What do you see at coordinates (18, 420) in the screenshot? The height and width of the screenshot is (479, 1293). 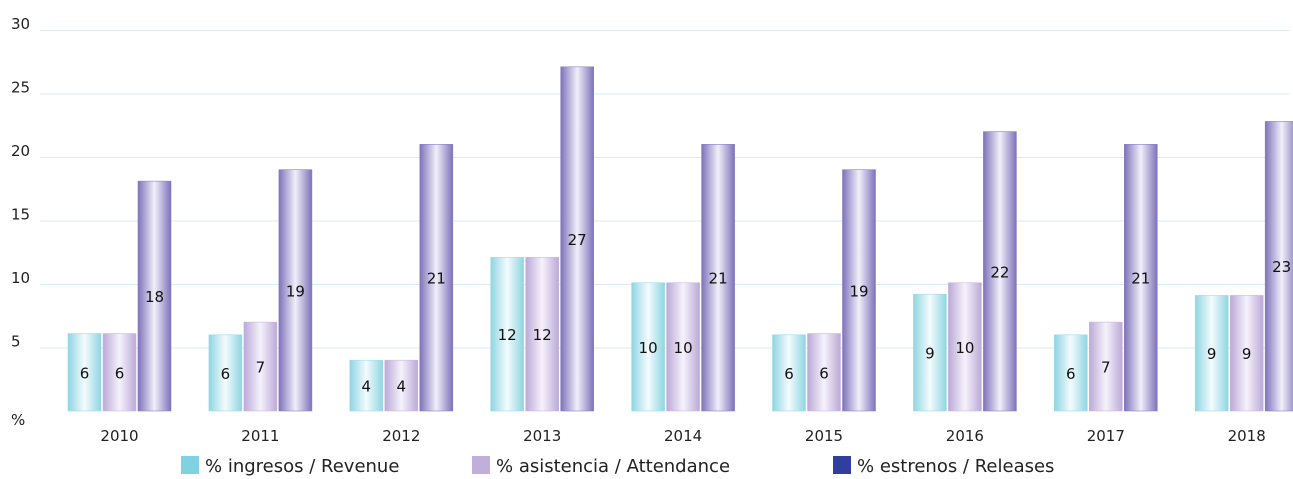 I see `y-tick-label: %` at bounding box center [18, 420].